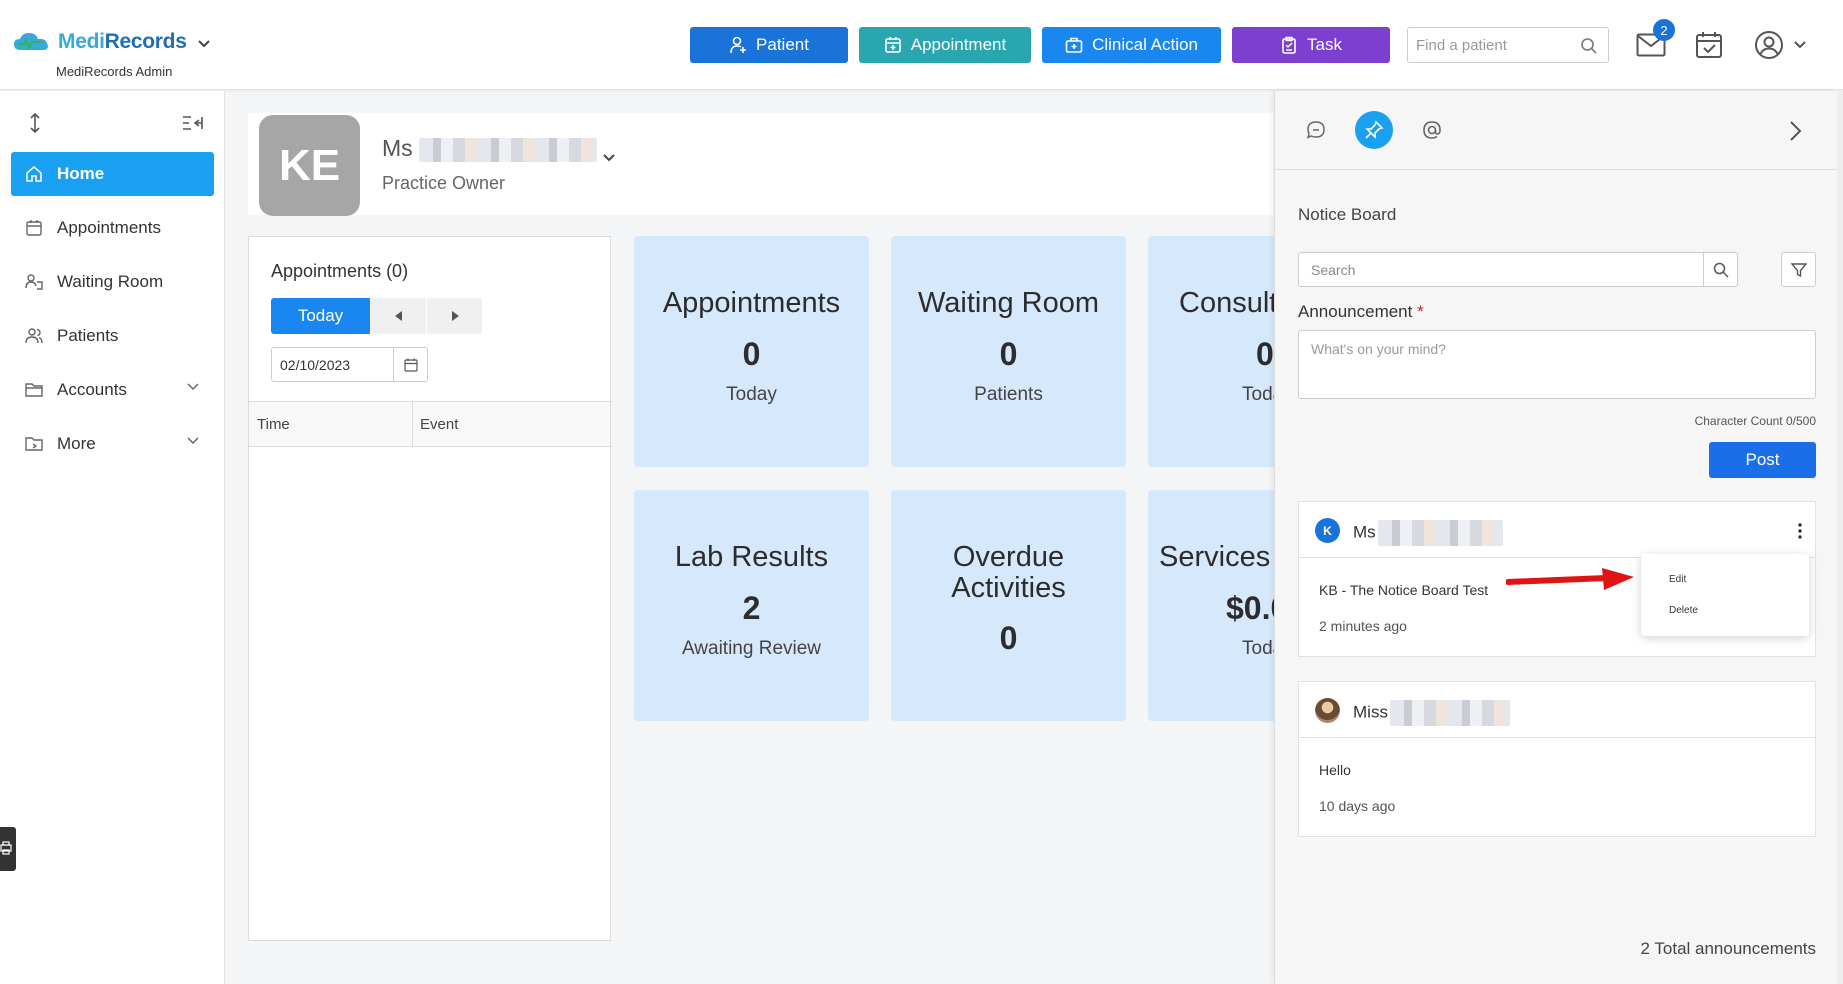 Image resolution: width=1843 pixels, height=984 pixels. Describe the element at coordinates (444, 183) in the screenshot. I see `user-role: Practice Owner` at that location.